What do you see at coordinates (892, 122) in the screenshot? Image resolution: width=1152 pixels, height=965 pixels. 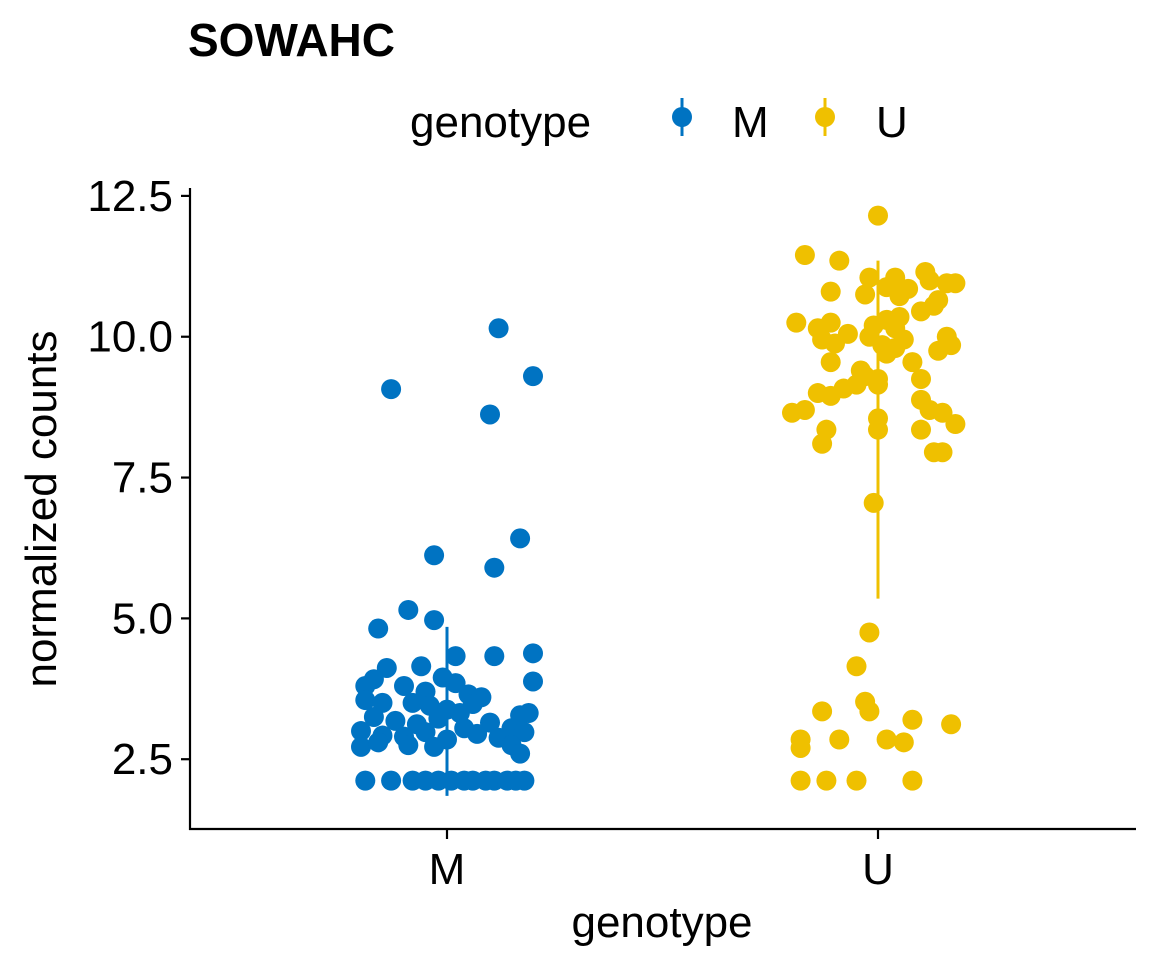 I see `legend-label: U` at bounding box center [892, 122].